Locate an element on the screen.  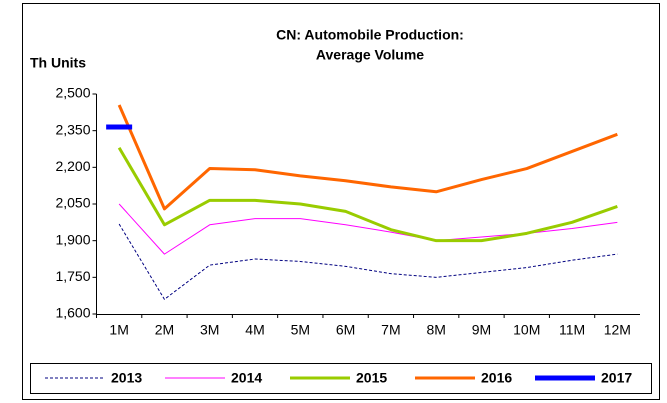
y-tick-label: 2,500 is located at coordinates (72, 93).